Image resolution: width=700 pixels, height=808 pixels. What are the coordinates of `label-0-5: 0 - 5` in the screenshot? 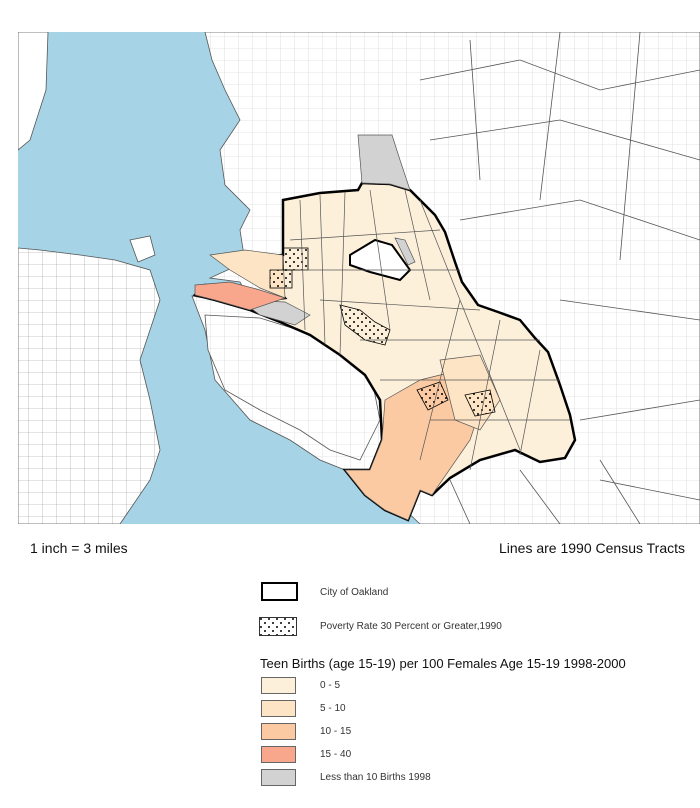 It's located at (330, 685).